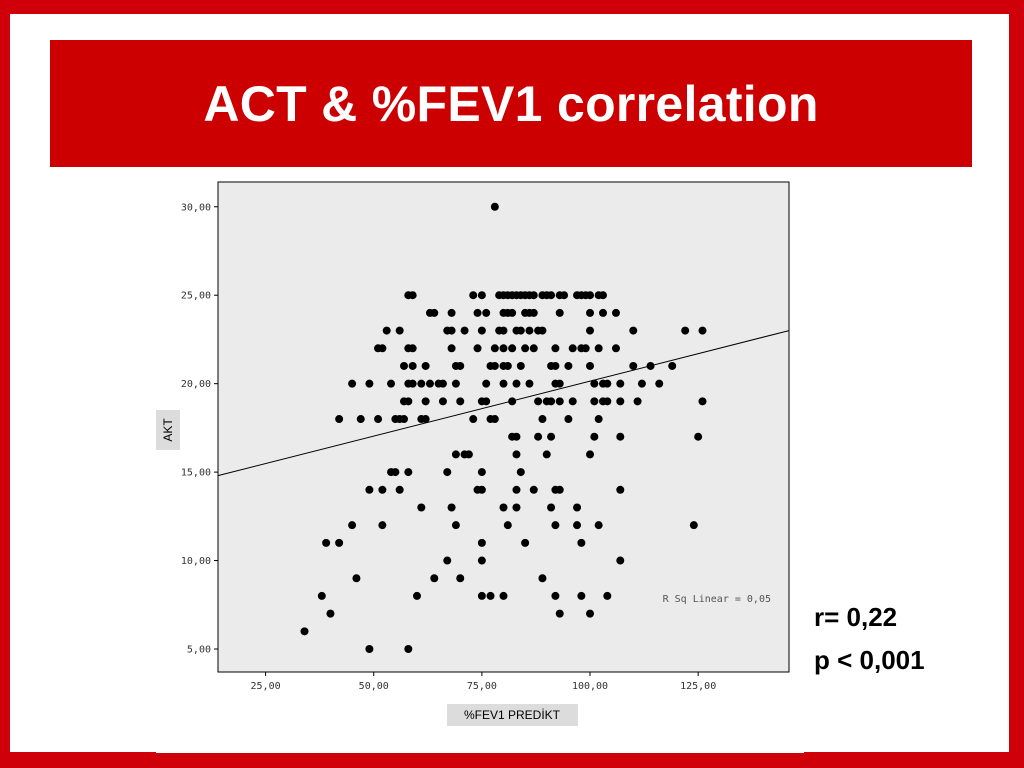  I want to click on y-tick-label: 25,00, so click(196, 296).